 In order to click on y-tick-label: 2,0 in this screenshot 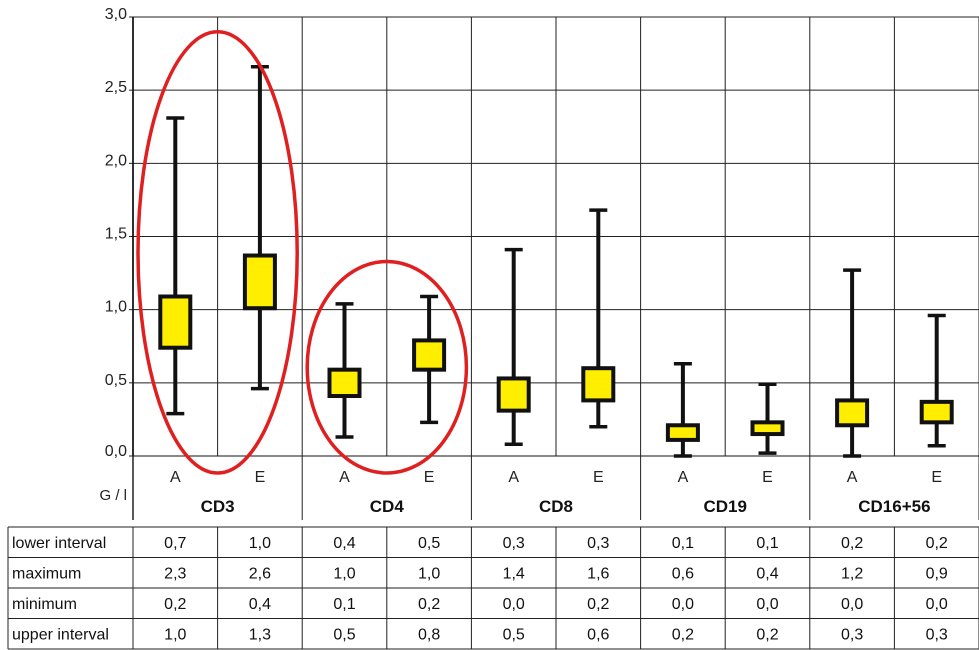, I will do `click(116, 160)`.